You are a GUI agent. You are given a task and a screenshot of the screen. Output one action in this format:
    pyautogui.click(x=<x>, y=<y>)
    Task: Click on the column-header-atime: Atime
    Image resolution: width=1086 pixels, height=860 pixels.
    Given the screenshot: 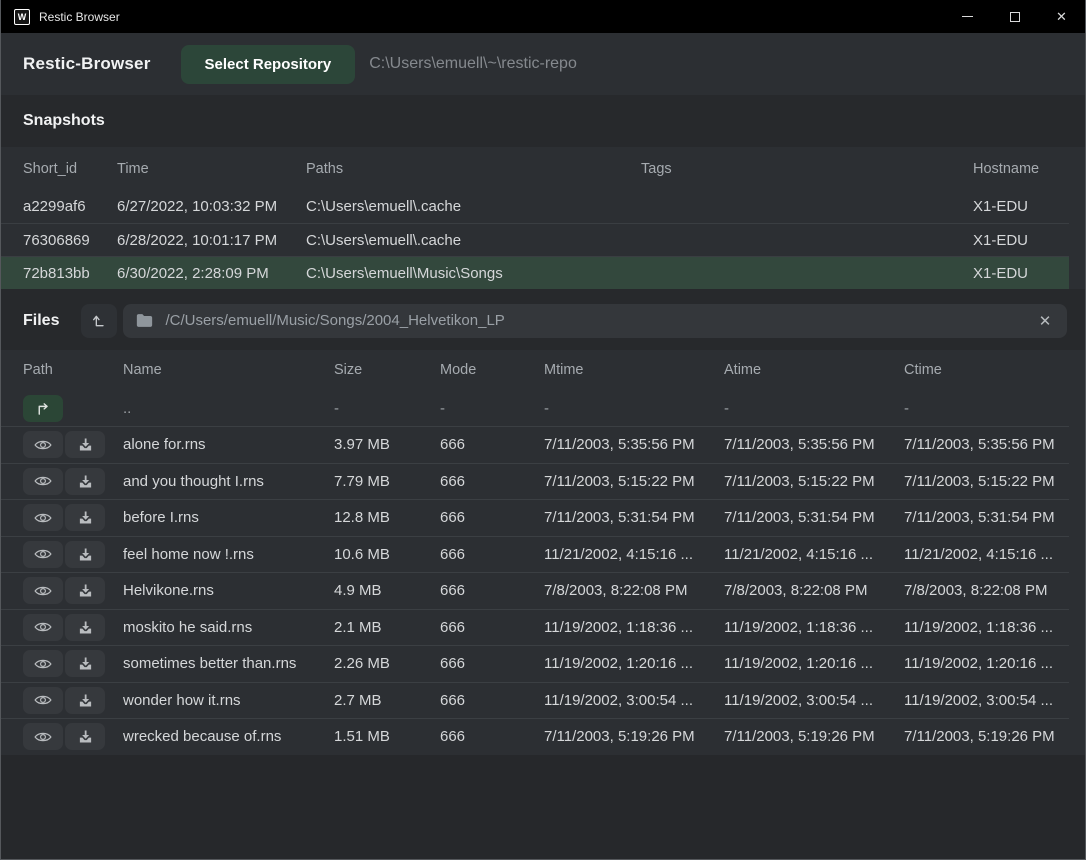 What is the action you would take?
    pyautogui.click(x=743, y=370)
    